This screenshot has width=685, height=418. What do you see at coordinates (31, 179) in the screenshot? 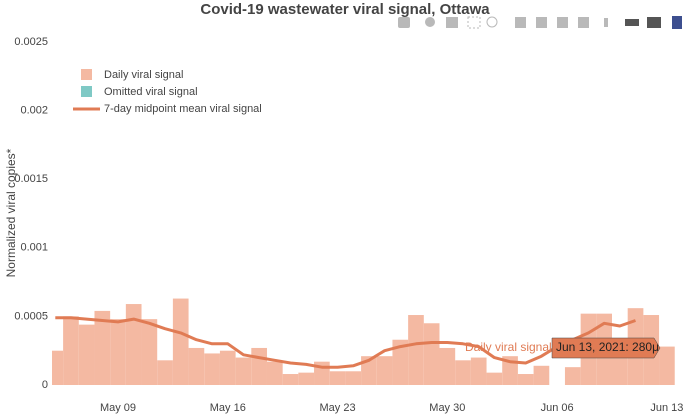
I see `y-tick-label: 0.0015` at bounding box center [31, 179].